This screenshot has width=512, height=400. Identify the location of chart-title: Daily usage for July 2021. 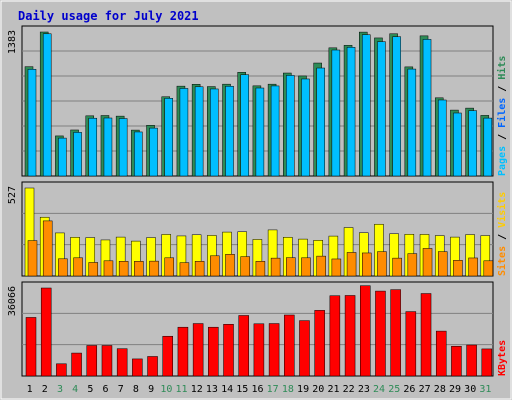
(108, 16).